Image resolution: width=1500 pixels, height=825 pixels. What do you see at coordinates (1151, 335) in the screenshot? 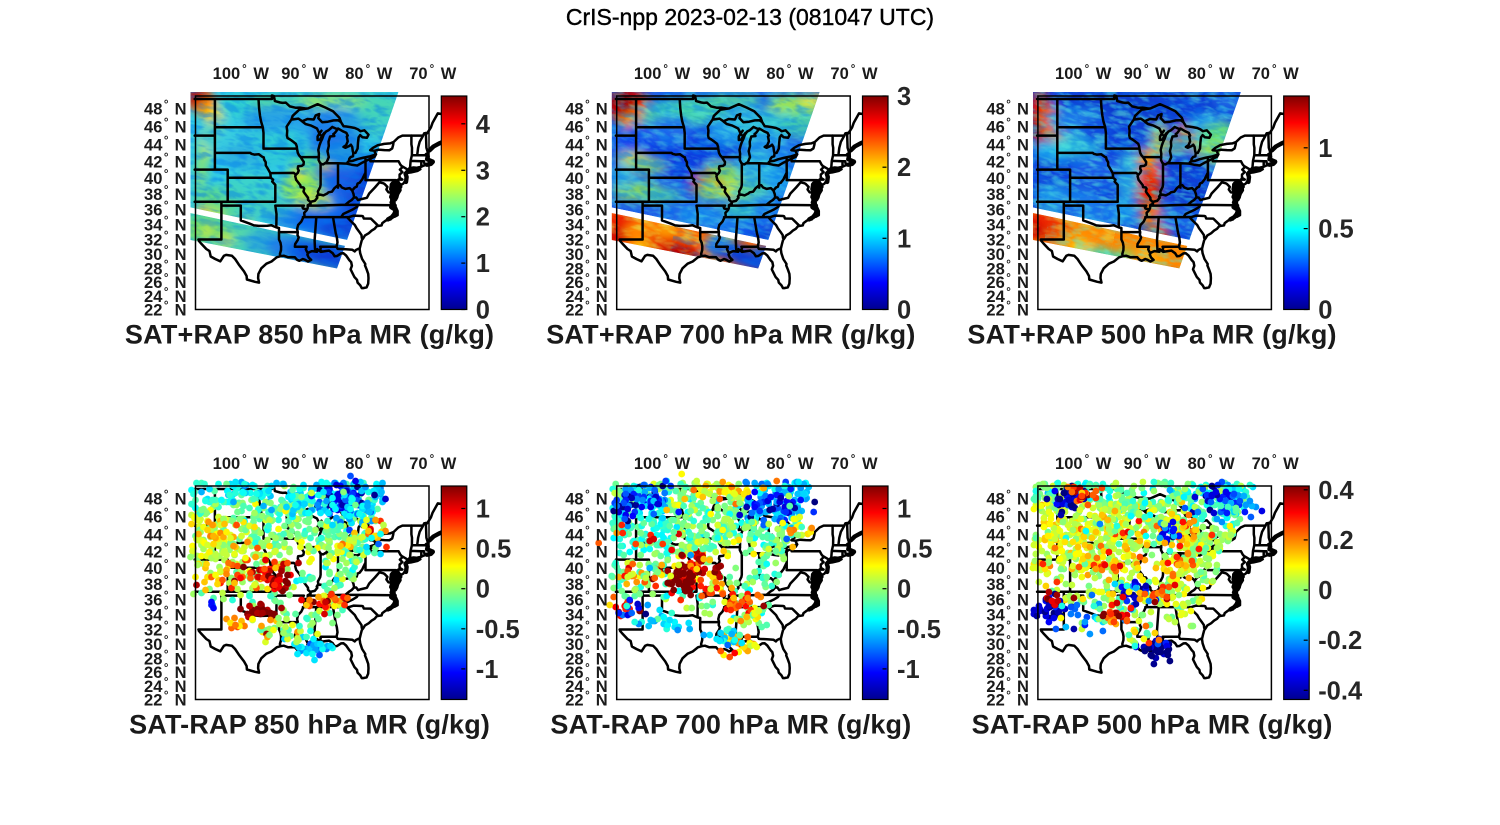
I see `svg-text: SAT+RAP 500 hPa MR (g/kg)` at bounding box center [1151, 335].